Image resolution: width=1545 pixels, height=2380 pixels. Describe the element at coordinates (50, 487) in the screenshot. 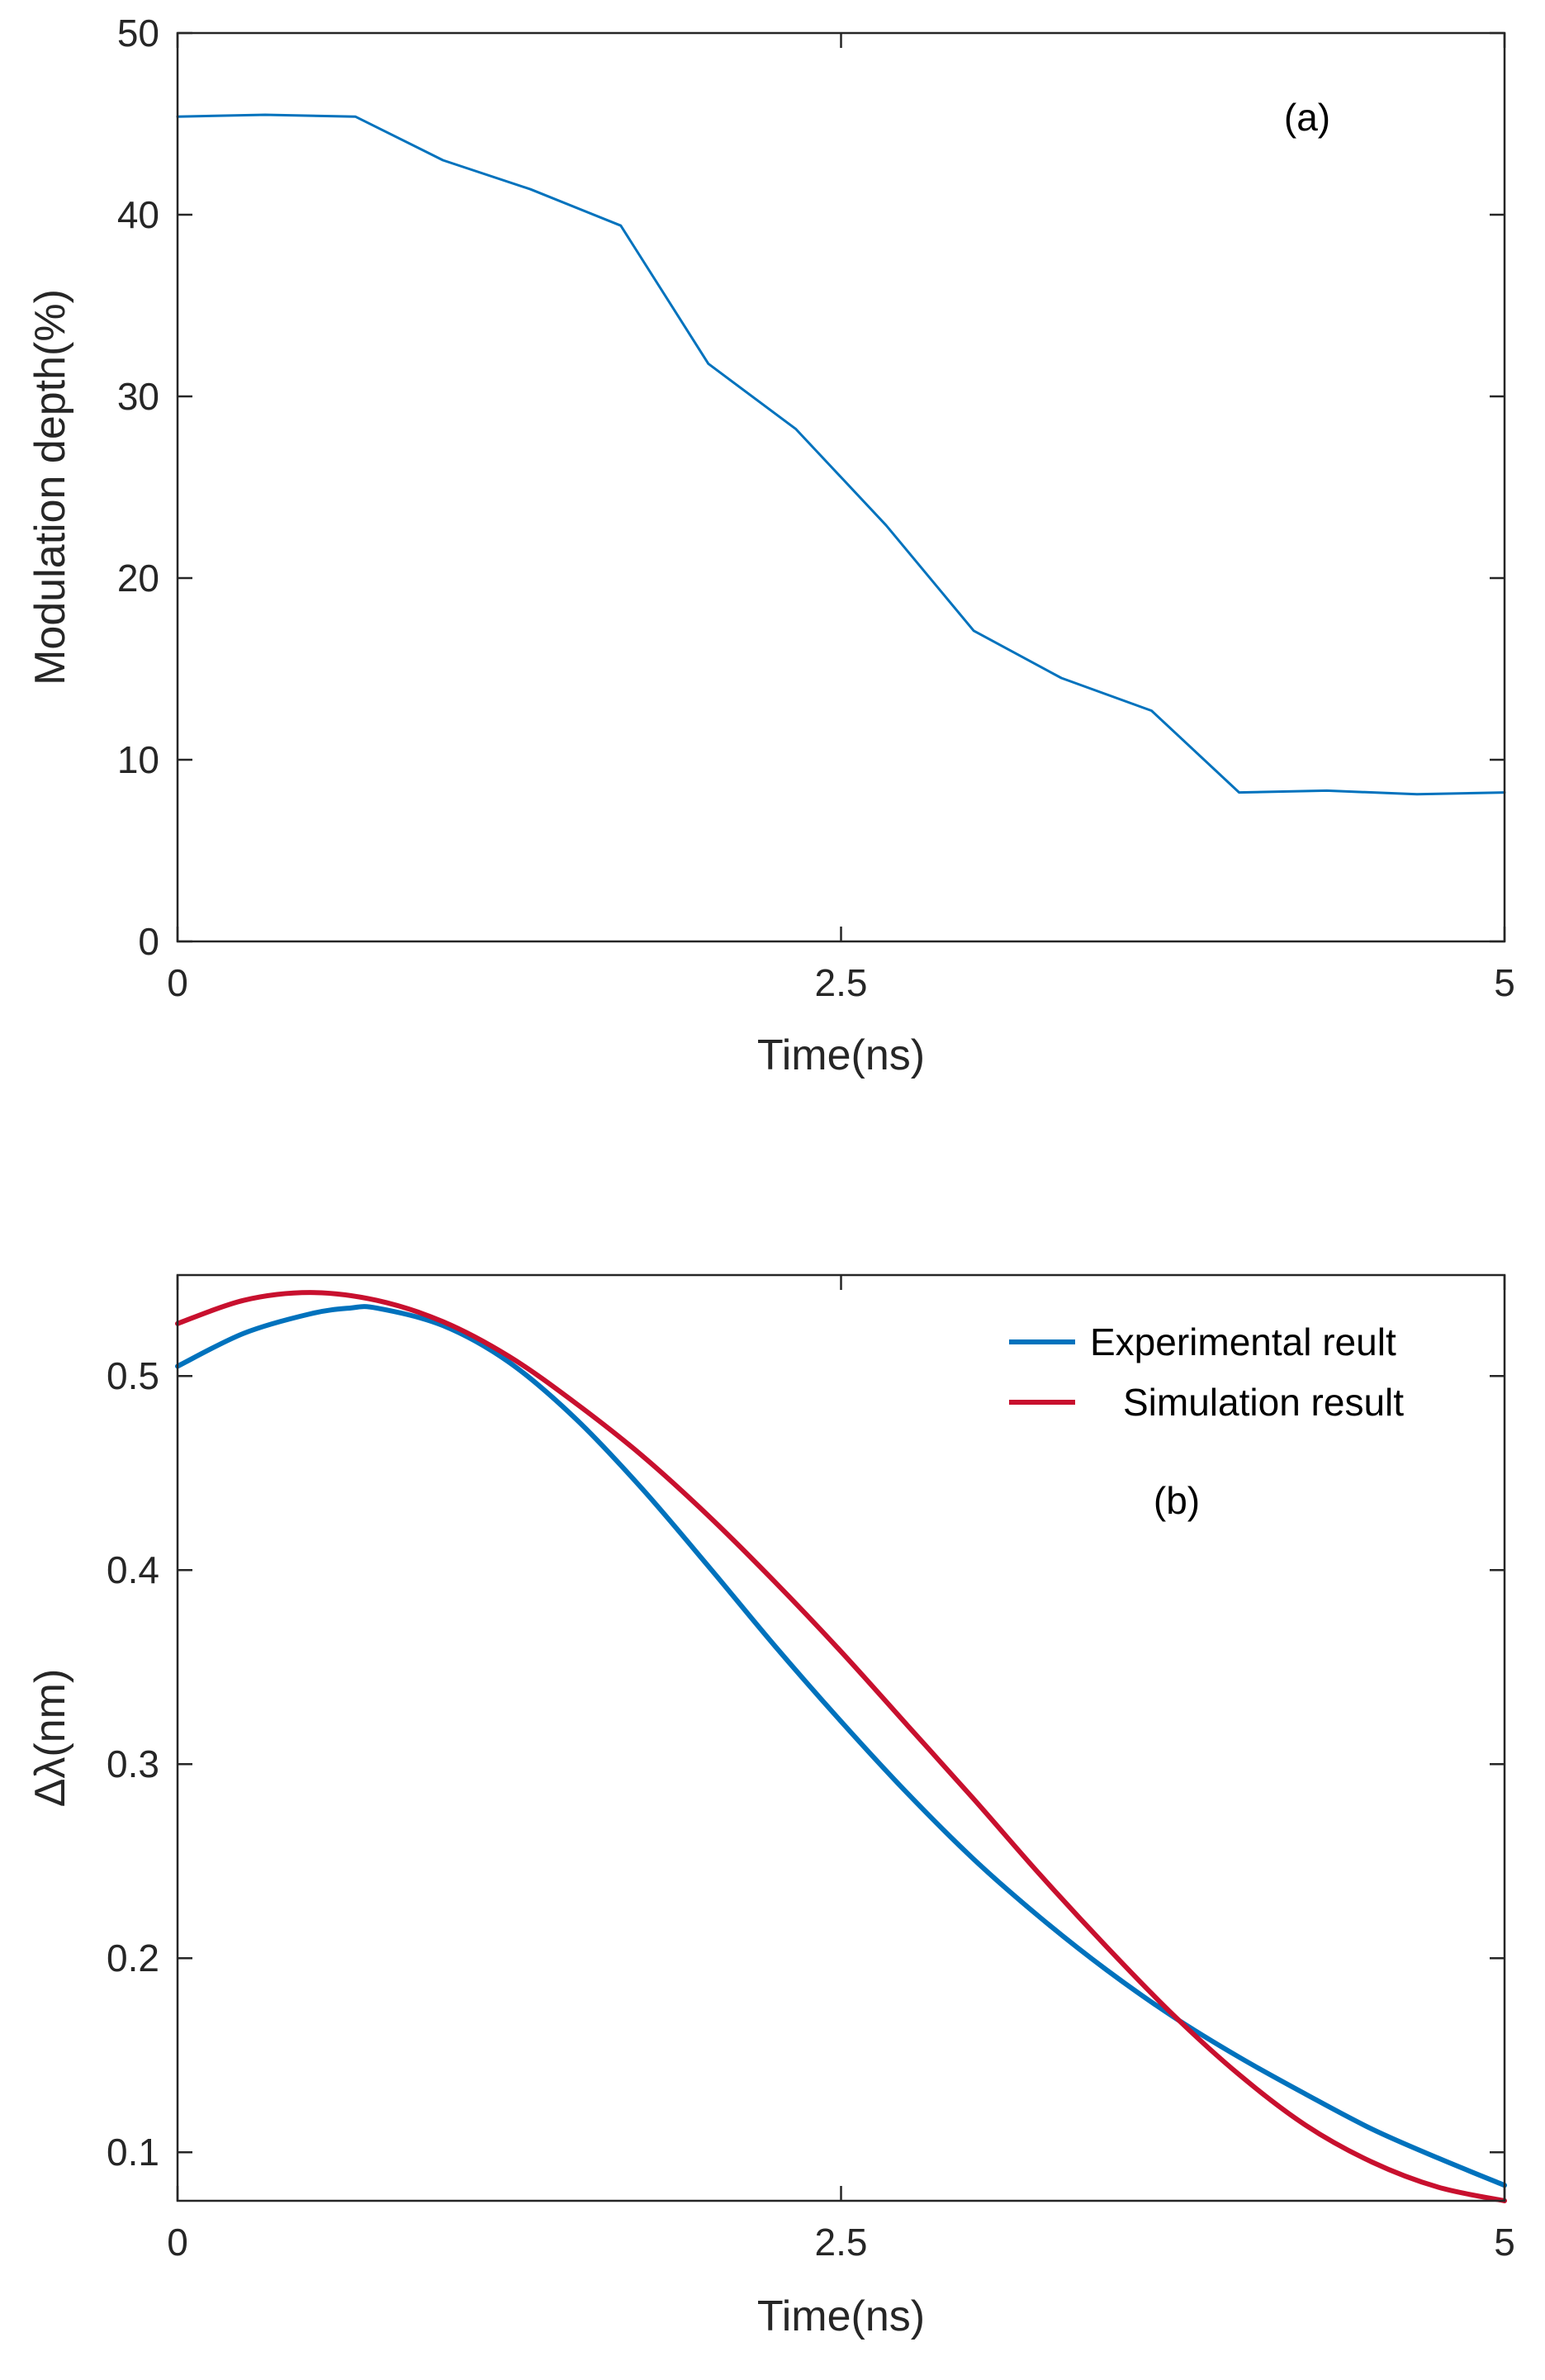

I see `y-axis-title: Modulation depth(%)` at that location.